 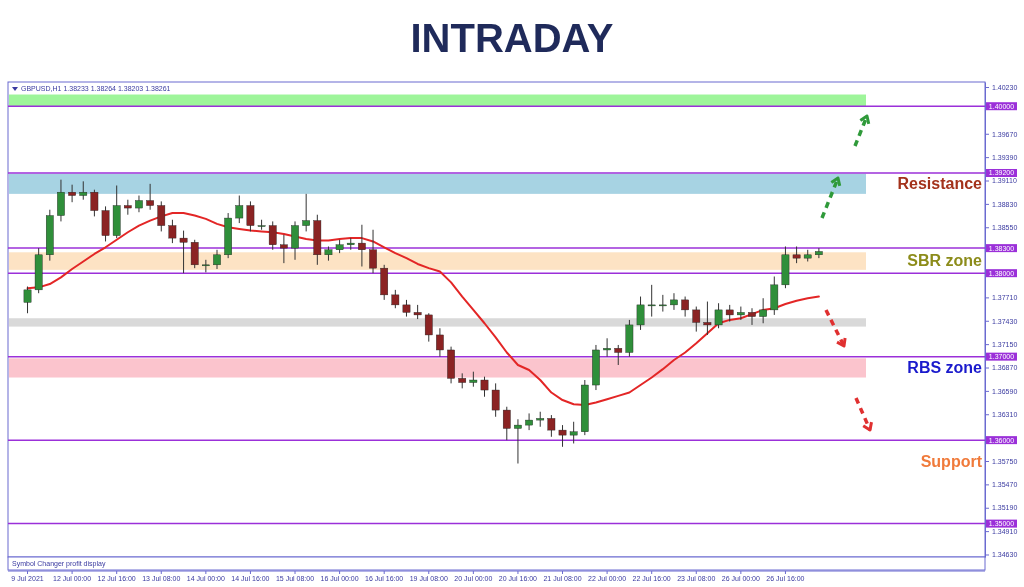 What do you see at coordinates (945, 261) in the screenshot?
I see `band-label: SBR zone` at bounding box center [945, 261].